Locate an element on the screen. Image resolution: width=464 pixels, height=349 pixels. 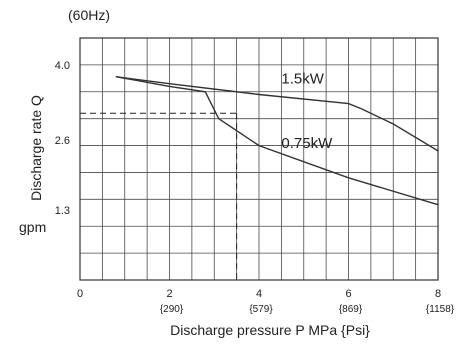
x-tick-label: 4 is located at coordinates (259, 294).